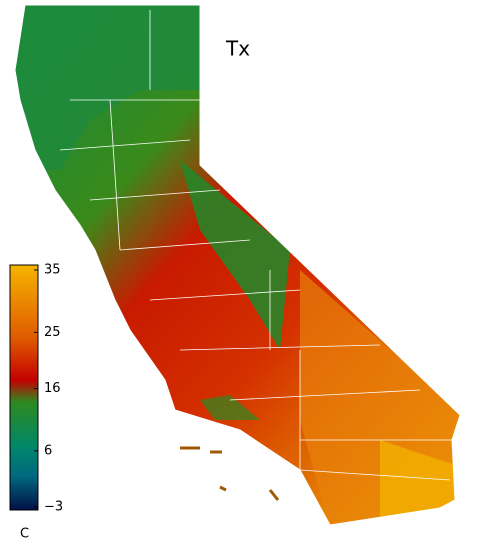 The height and width of the screenshot is (550, 500). I want to click on colorbar, so click(24, 387).